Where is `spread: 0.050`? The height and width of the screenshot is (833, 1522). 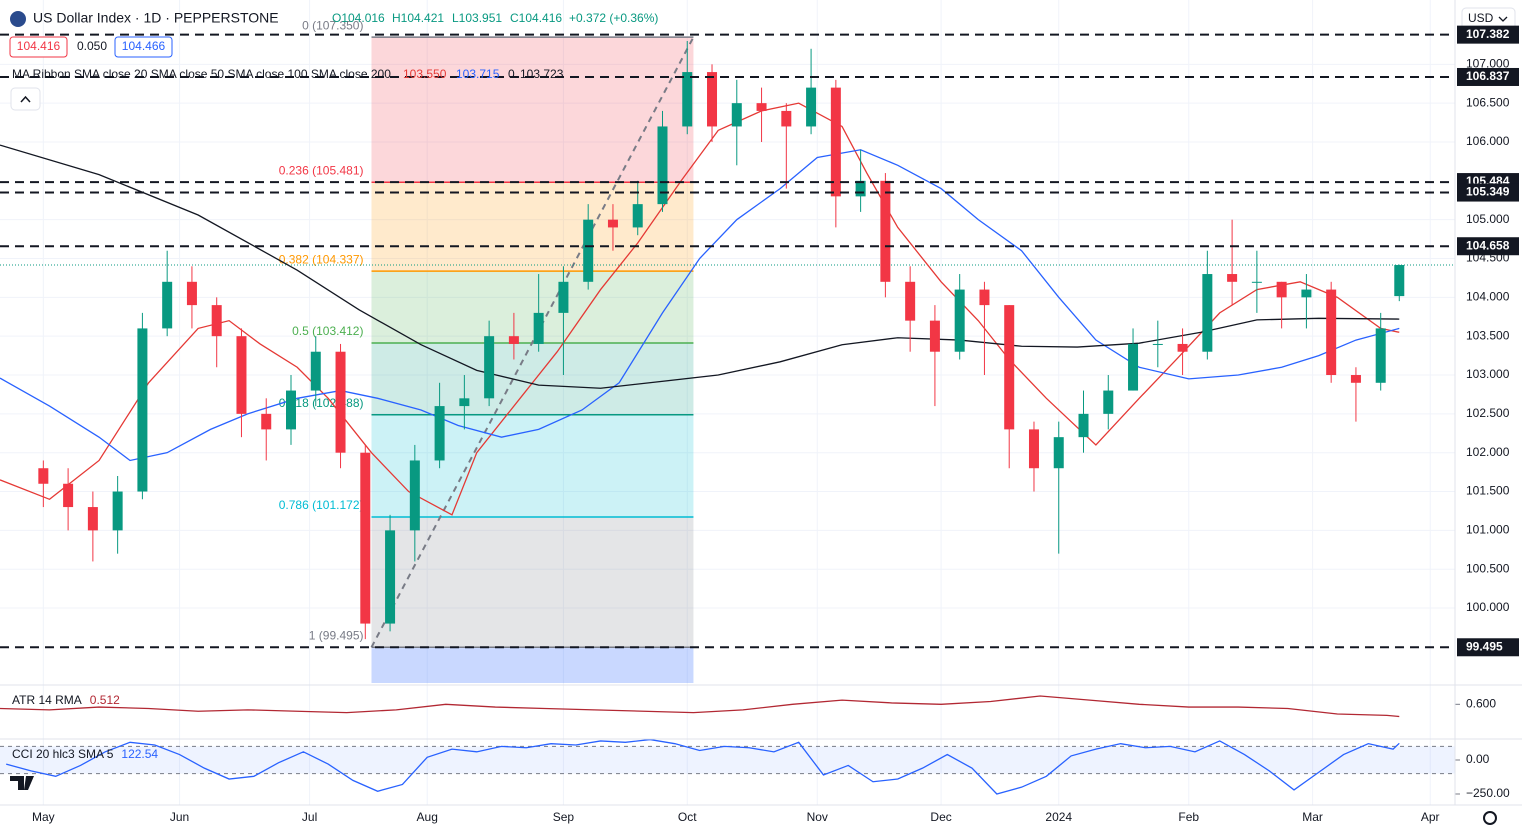
spread: 0.050 is located at coordinates (92, 46).